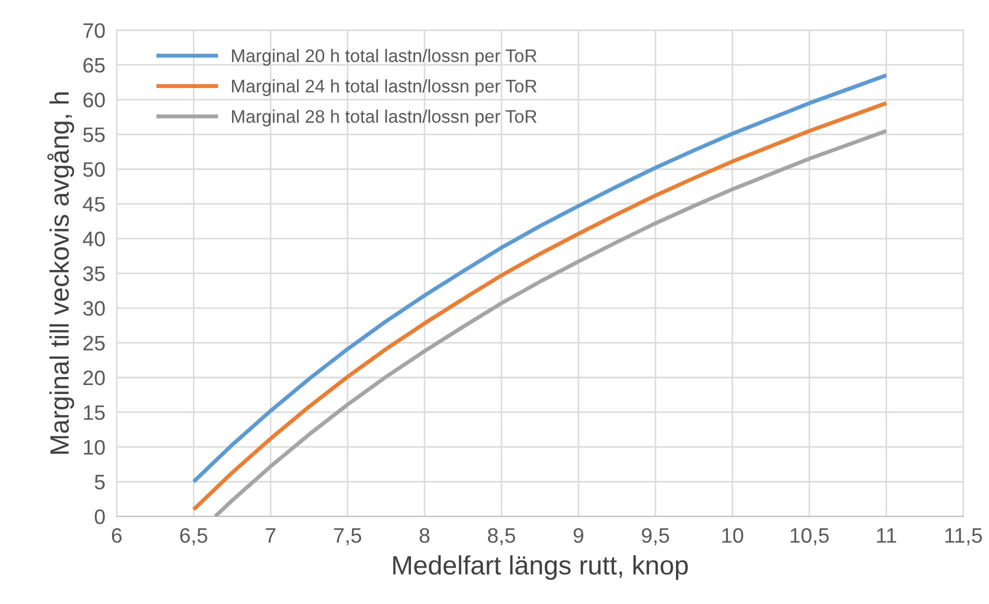 This screenshot has height=604, width=989. What do you see at coordinates (540, 567) in the screenshot?
I see `x-axis-title: Medelfart längs rutt, knop` at bounding box center [540, 567].